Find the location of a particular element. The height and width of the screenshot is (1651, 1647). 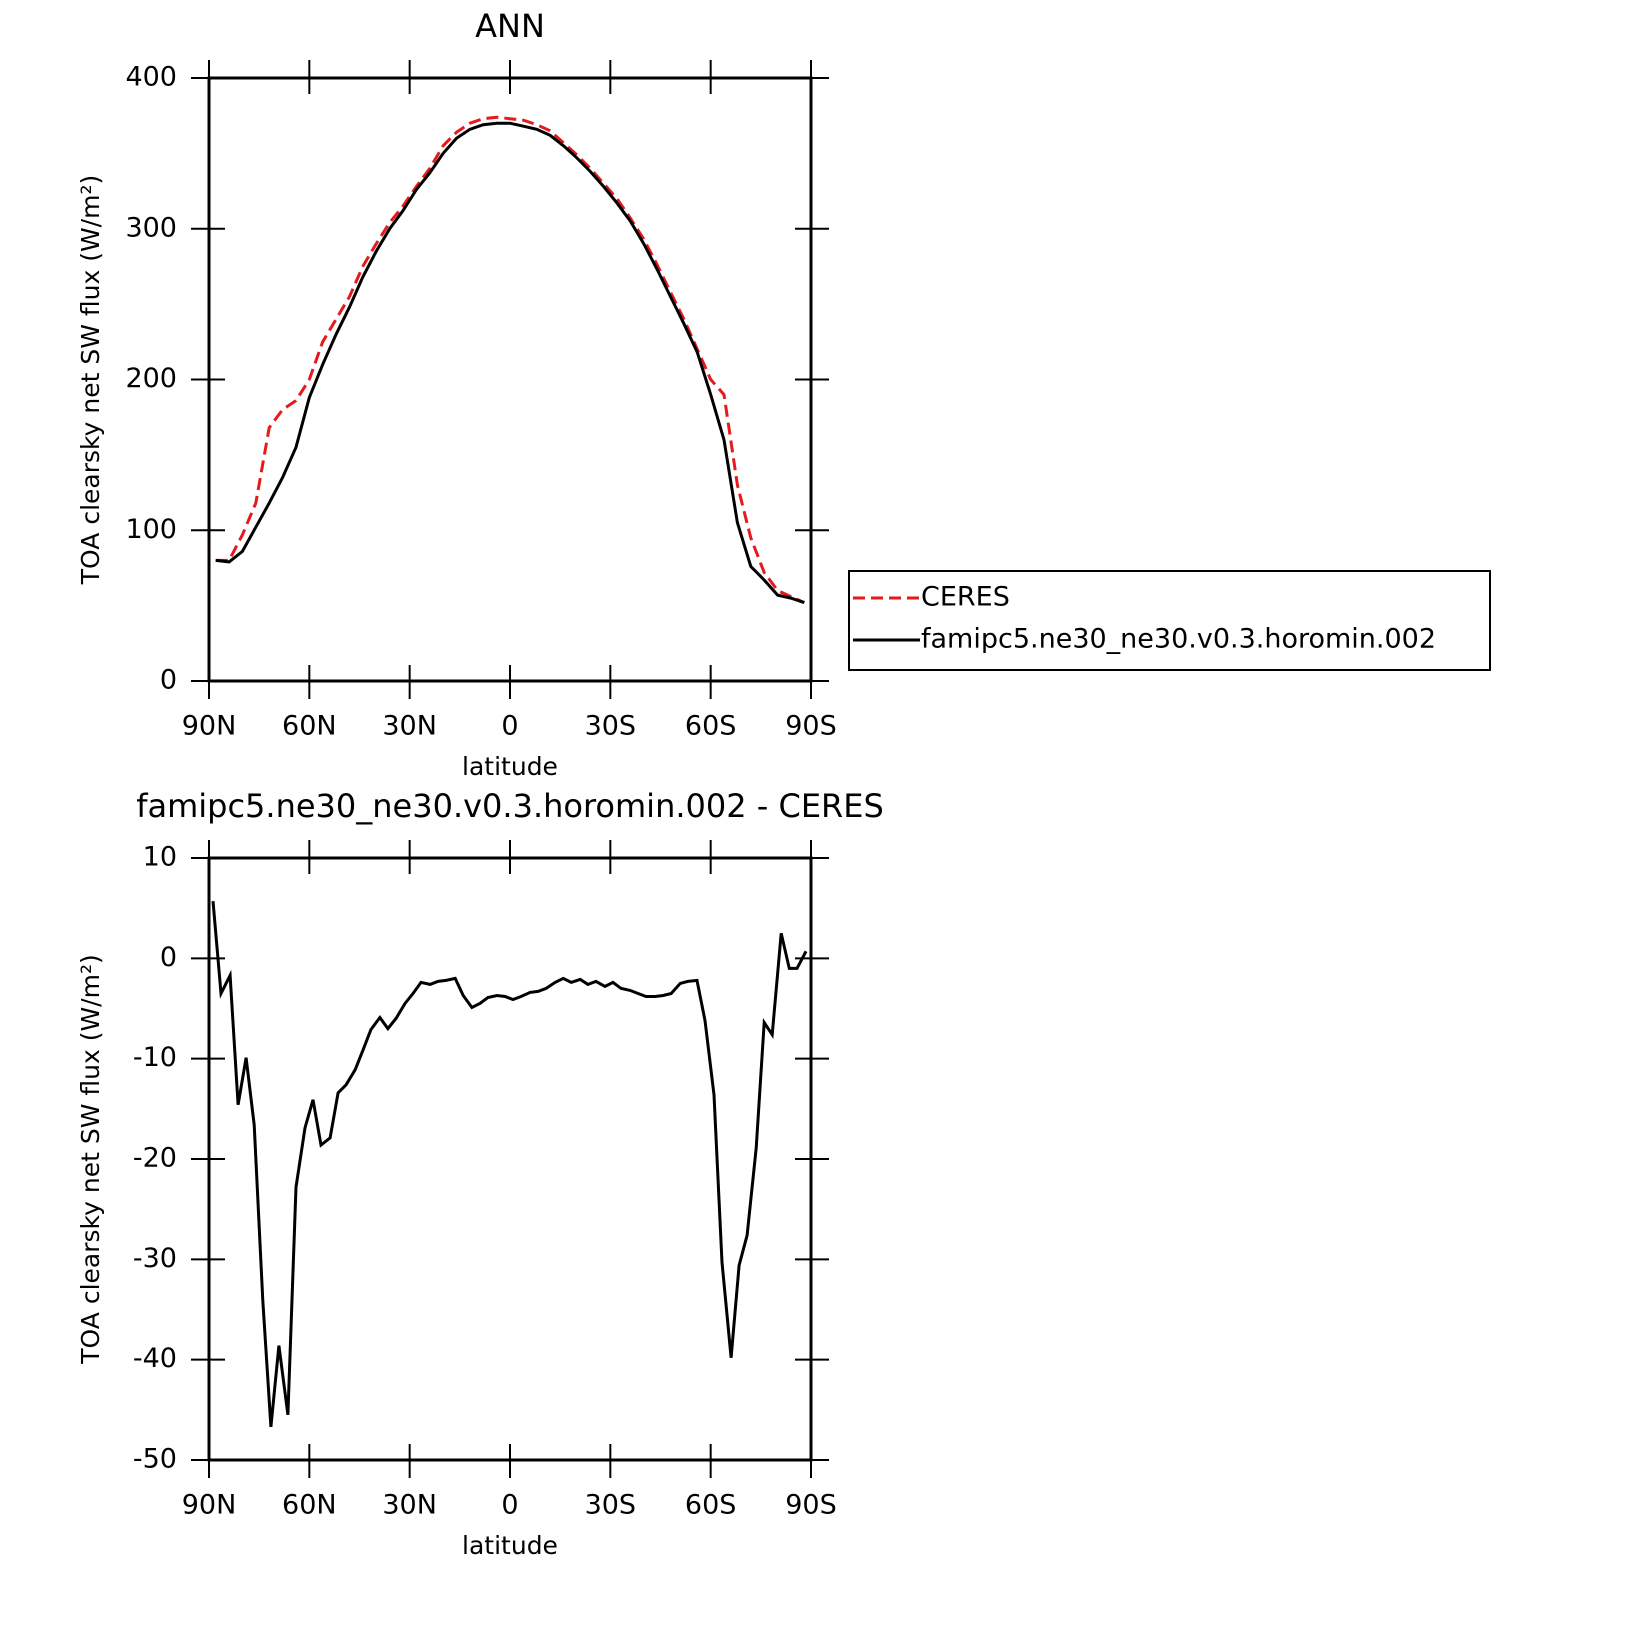

plot-frame is located at coordinates (510, 379).